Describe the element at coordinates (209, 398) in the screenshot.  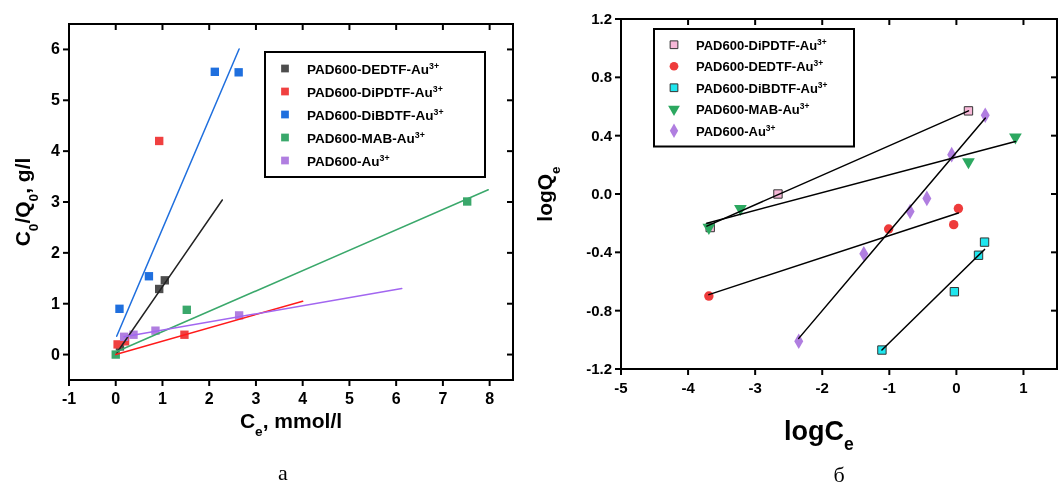
I see `x-tick-label: 2` at that location.